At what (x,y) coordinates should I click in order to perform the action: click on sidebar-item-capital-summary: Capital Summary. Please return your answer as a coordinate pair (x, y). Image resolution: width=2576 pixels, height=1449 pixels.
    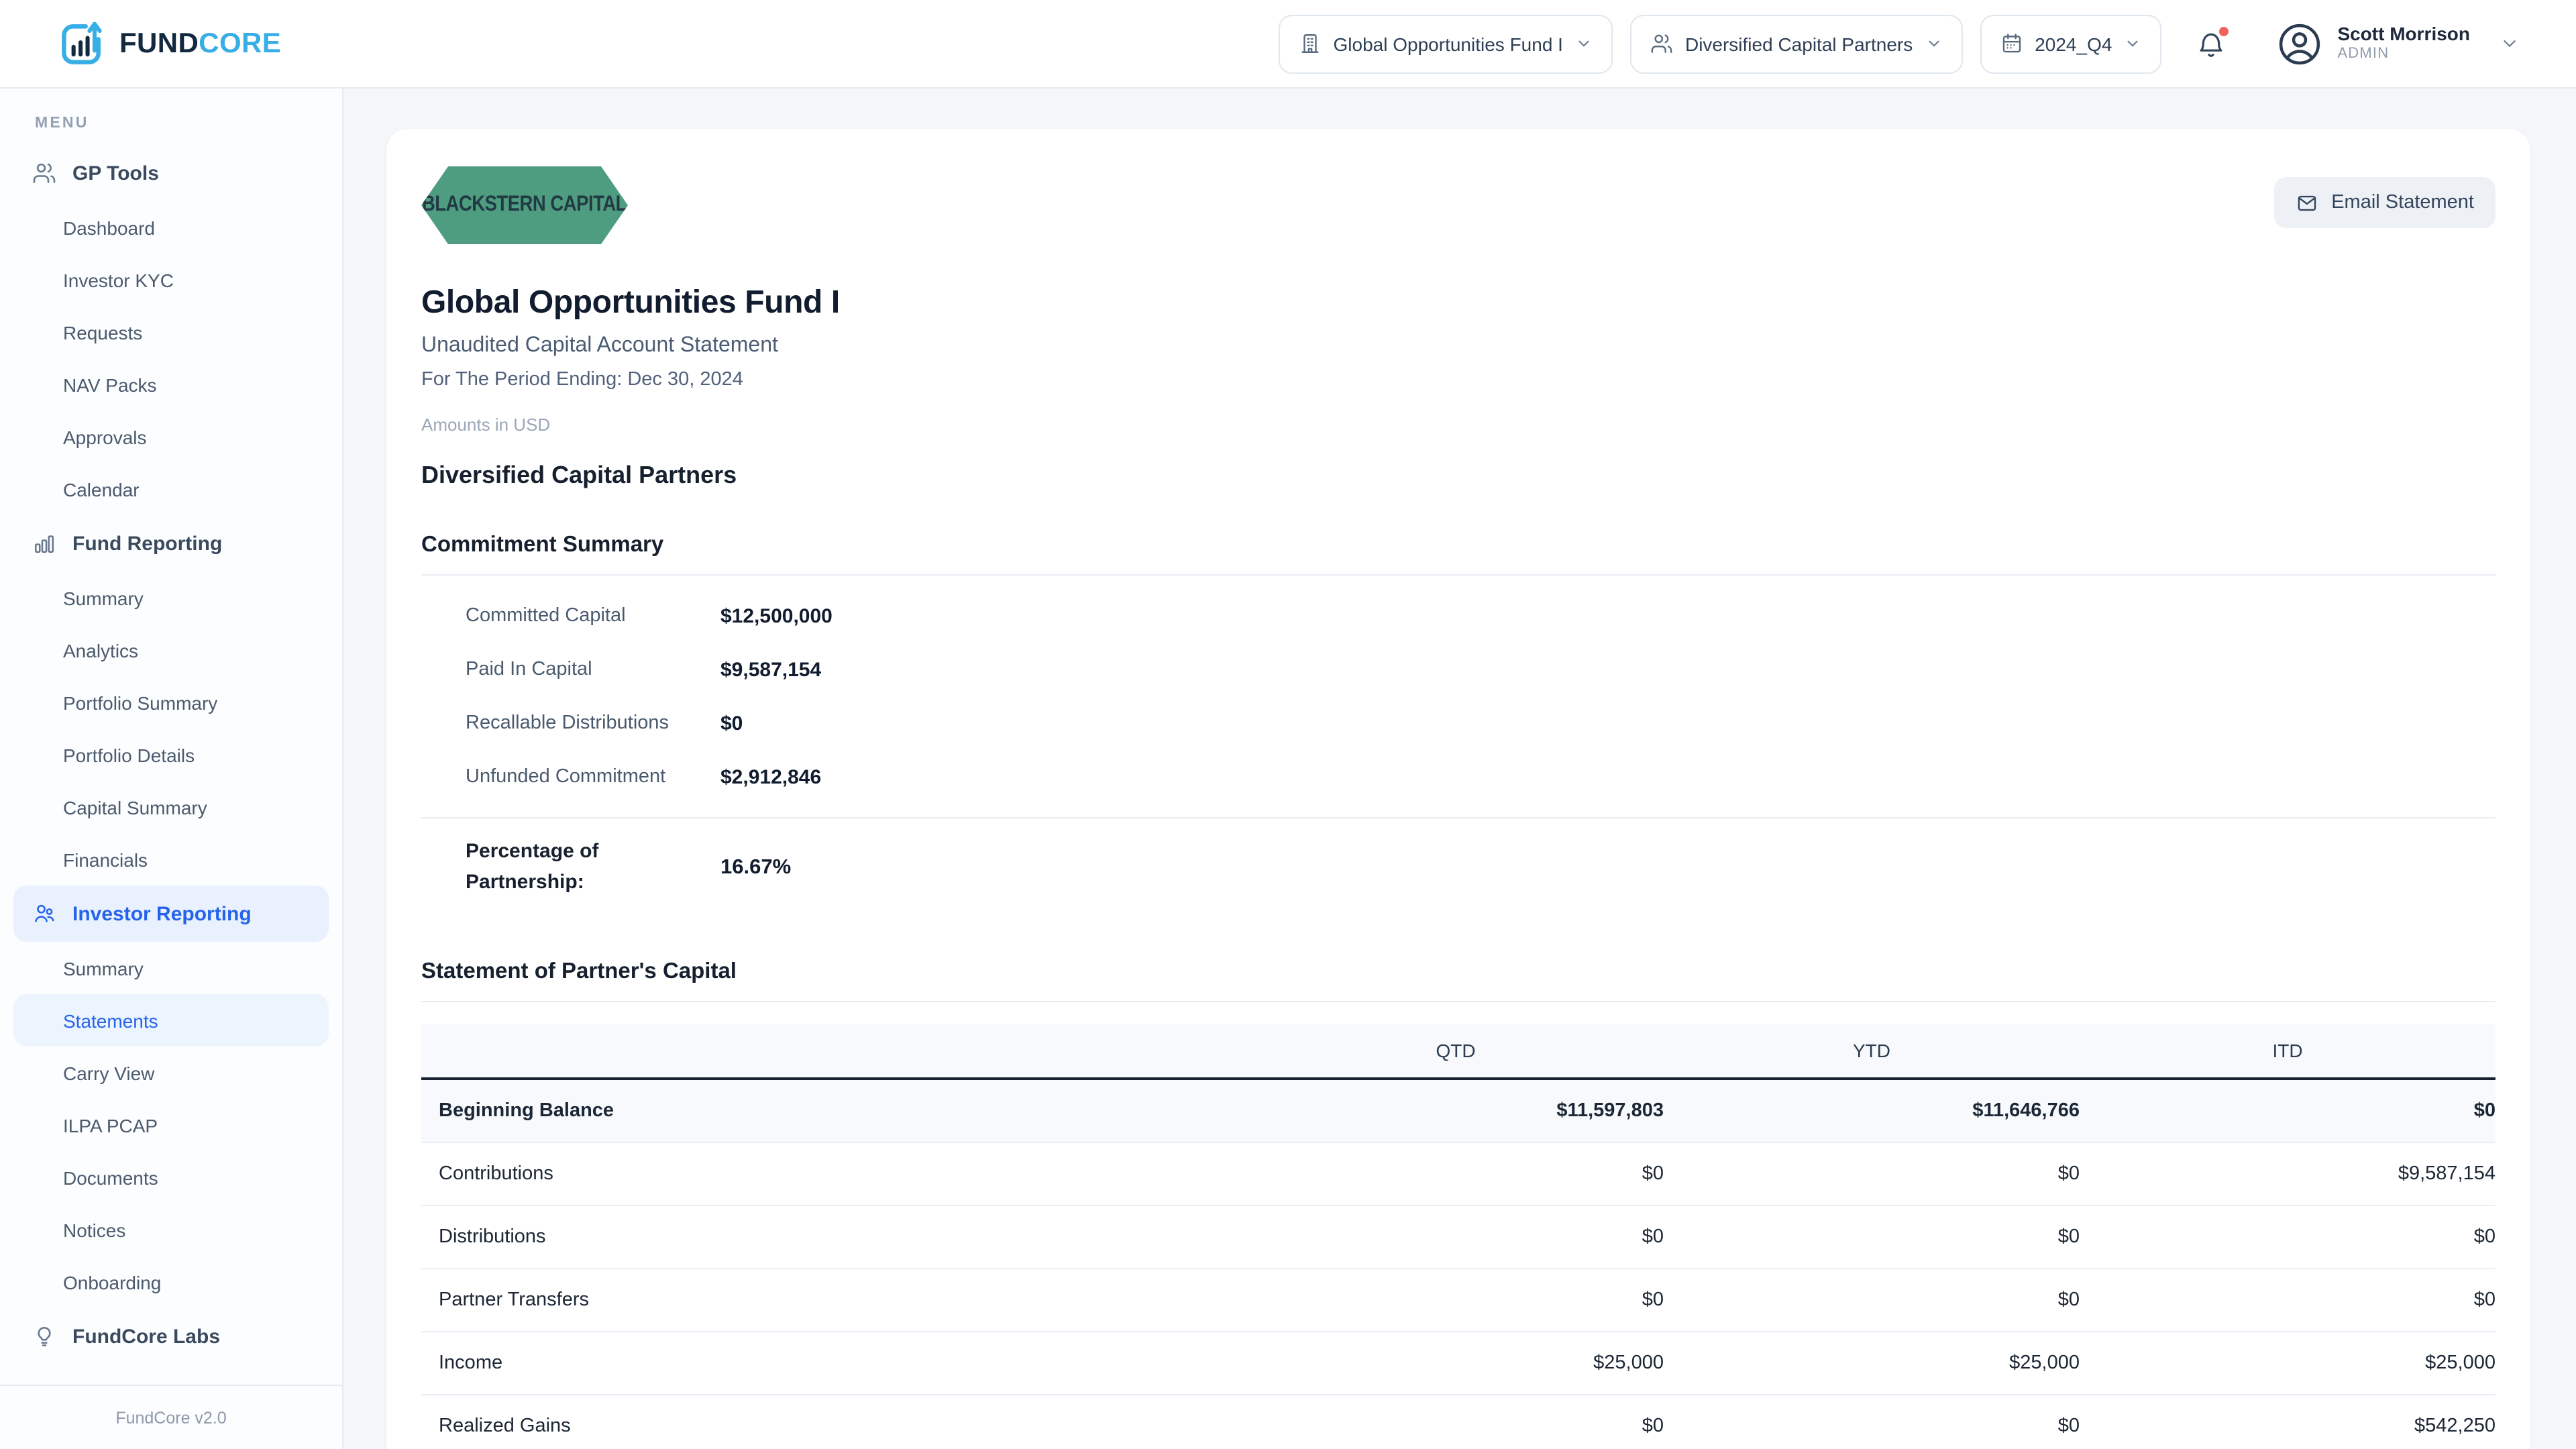
    Looking at the image, I should click on (135, 807).